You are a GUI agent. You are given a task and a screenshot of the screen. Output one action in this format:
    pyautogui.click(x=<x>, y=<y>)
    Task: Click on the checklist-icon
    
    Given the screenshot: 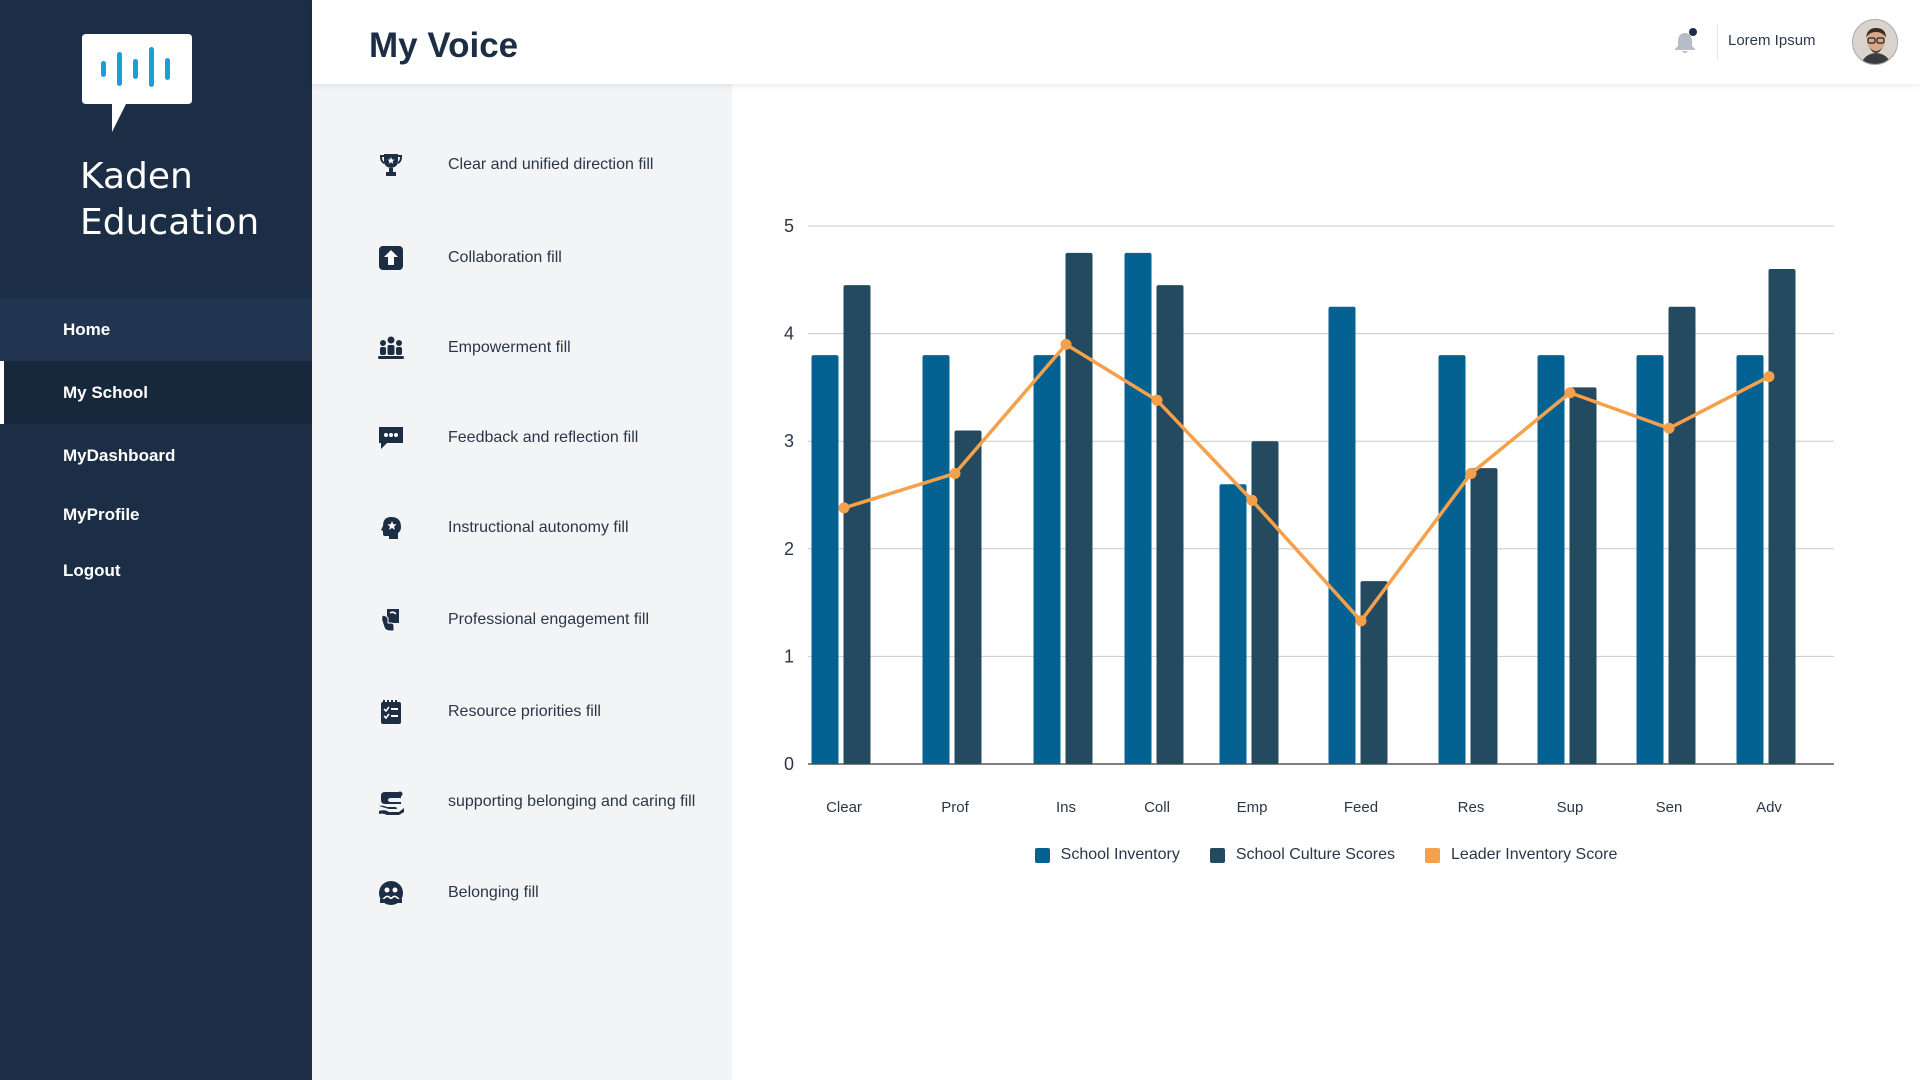 What is the action you would take?
    pyautogui.click(x=391, y=712)
    